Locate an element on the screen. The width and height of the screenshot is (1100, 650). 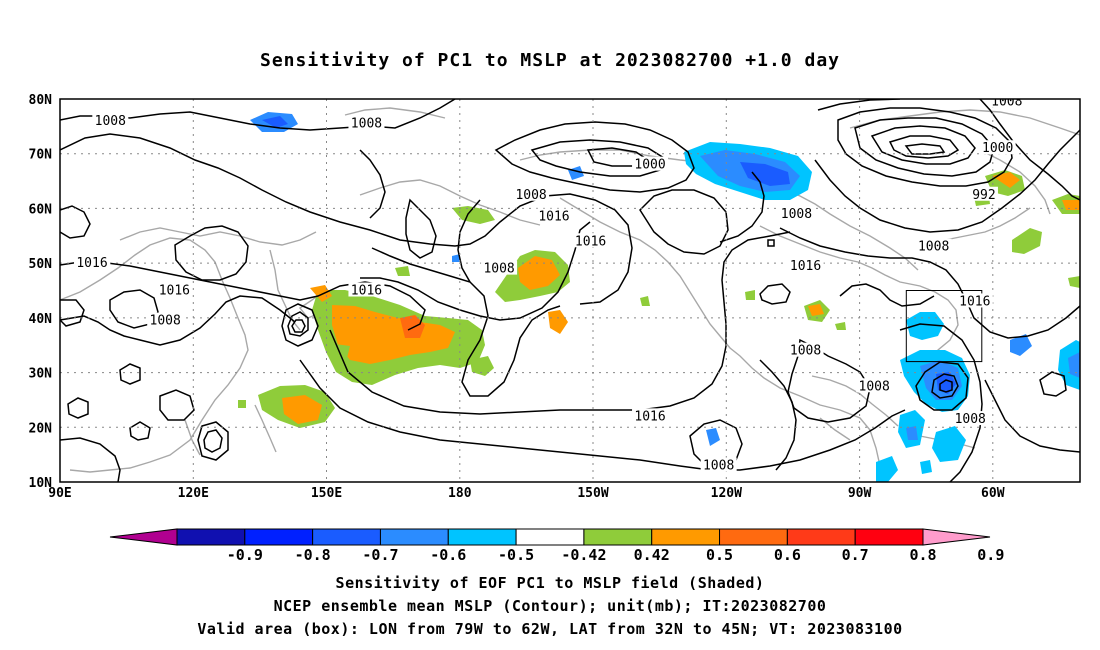
colorbar-tick-label: 0.6 is located at coordinates (787, 555).